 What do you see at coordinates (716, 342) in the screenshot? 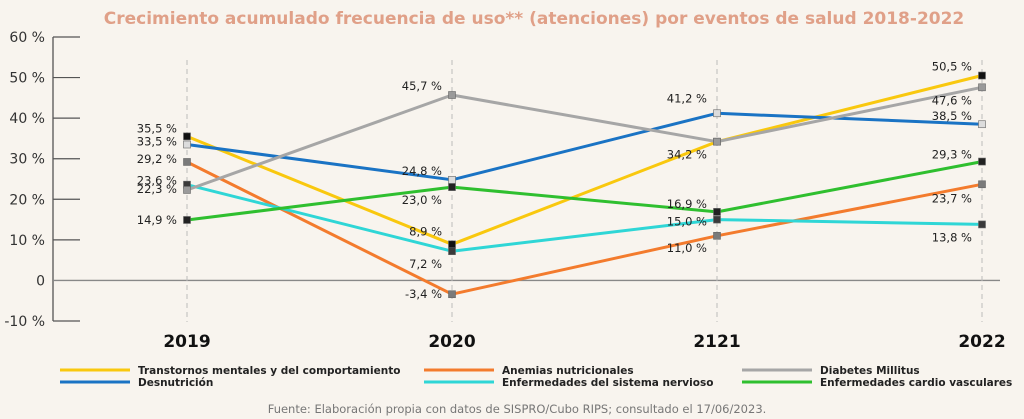
I see `x-tick-label: 2121` at bounding box center [716, 342].